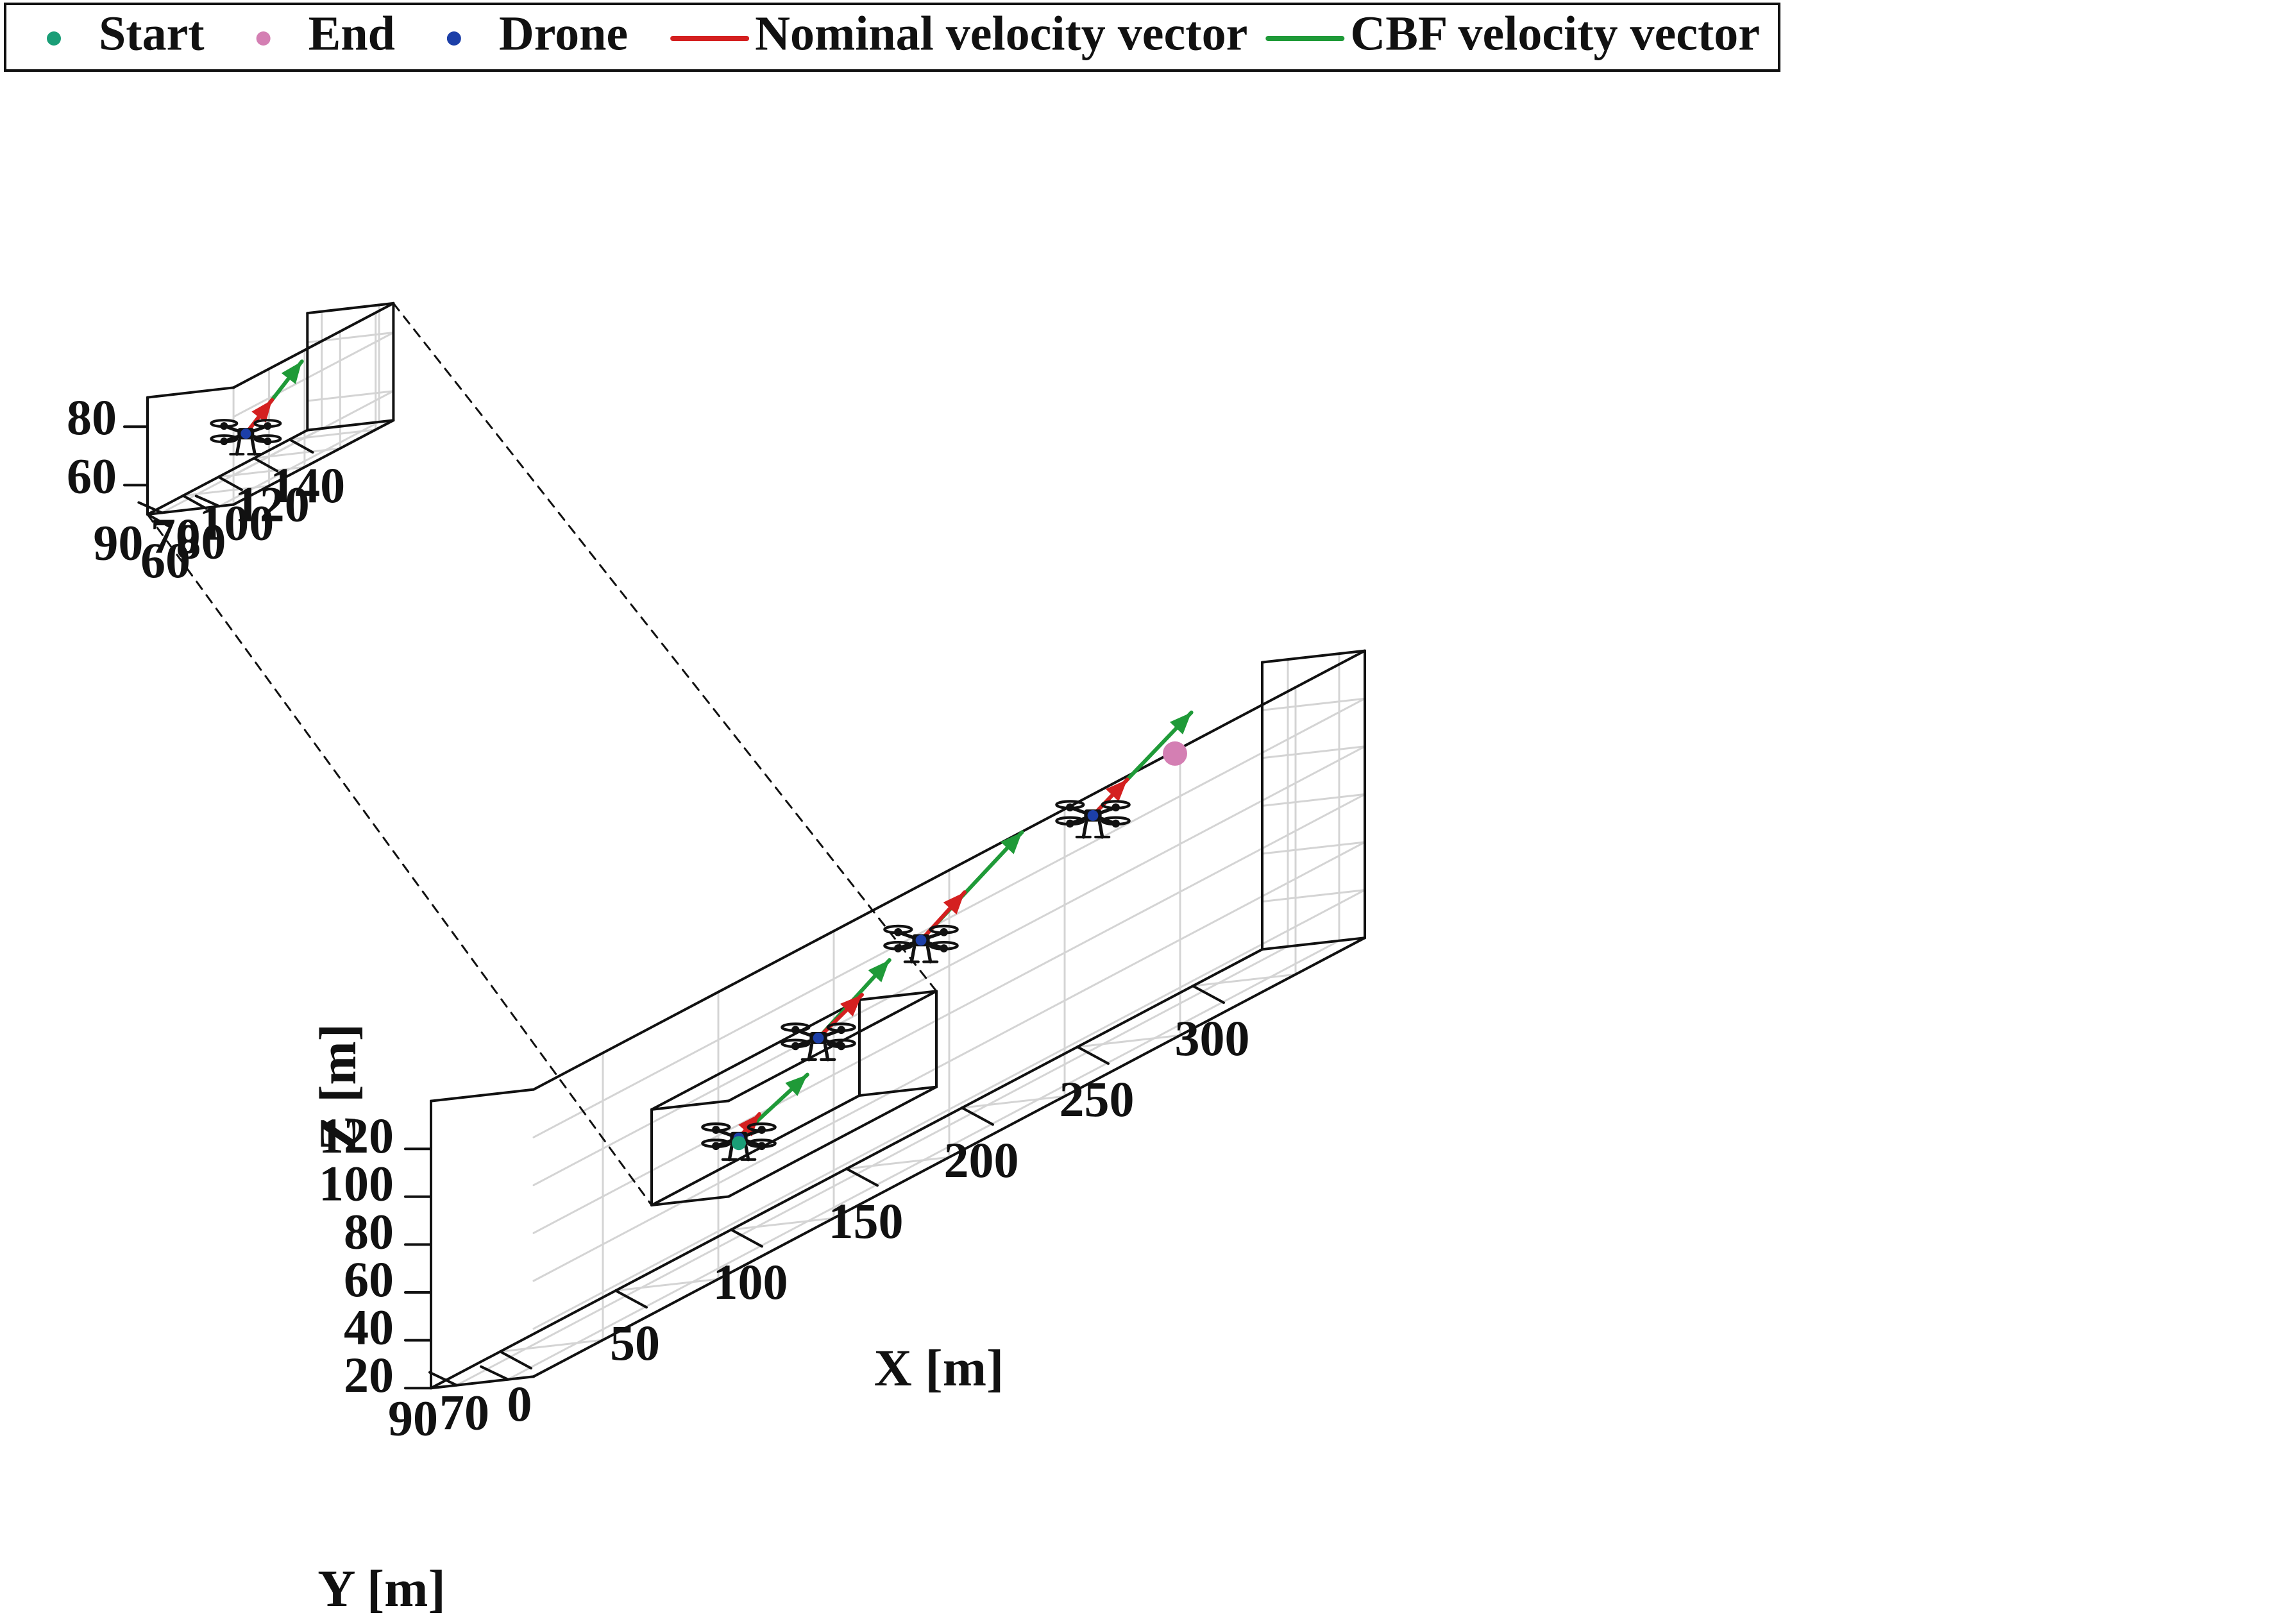  I want to click on main-y-tick-label: 90, so click(413, 1418).